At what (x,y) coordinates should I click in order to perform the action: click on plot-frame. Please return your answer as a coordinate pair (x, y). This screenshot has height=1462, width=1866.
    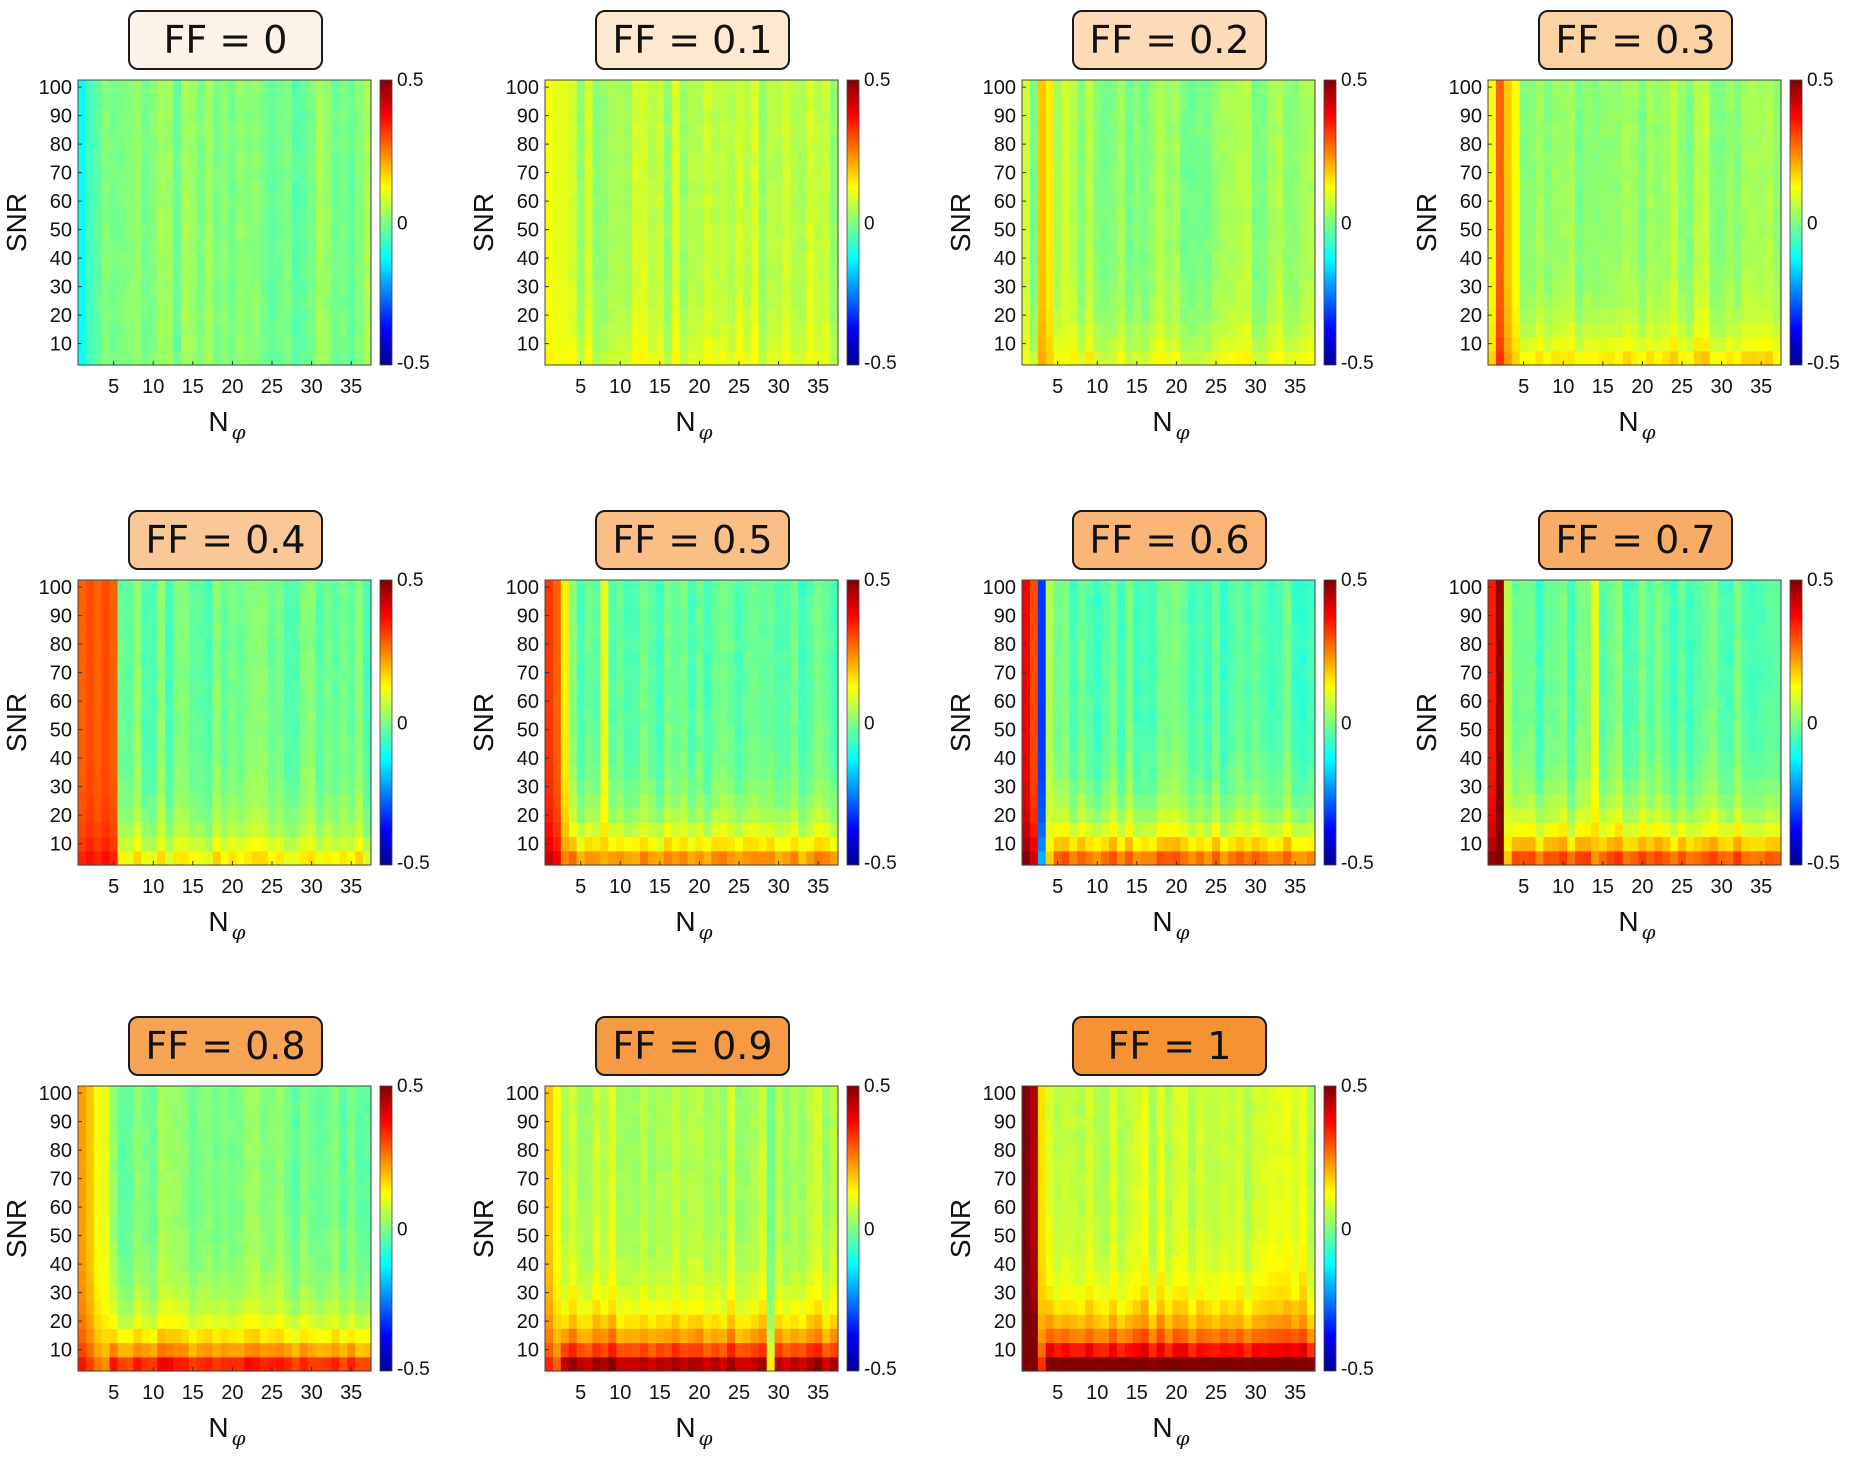
    Looking at the image, I should click on (1168, 222).